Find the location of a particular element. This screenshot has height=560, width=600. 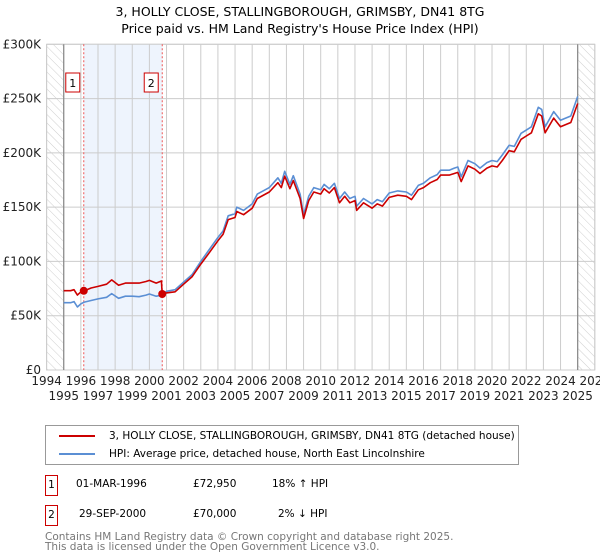

x-tick-label: 1997 is located at coordinates (98, 396).